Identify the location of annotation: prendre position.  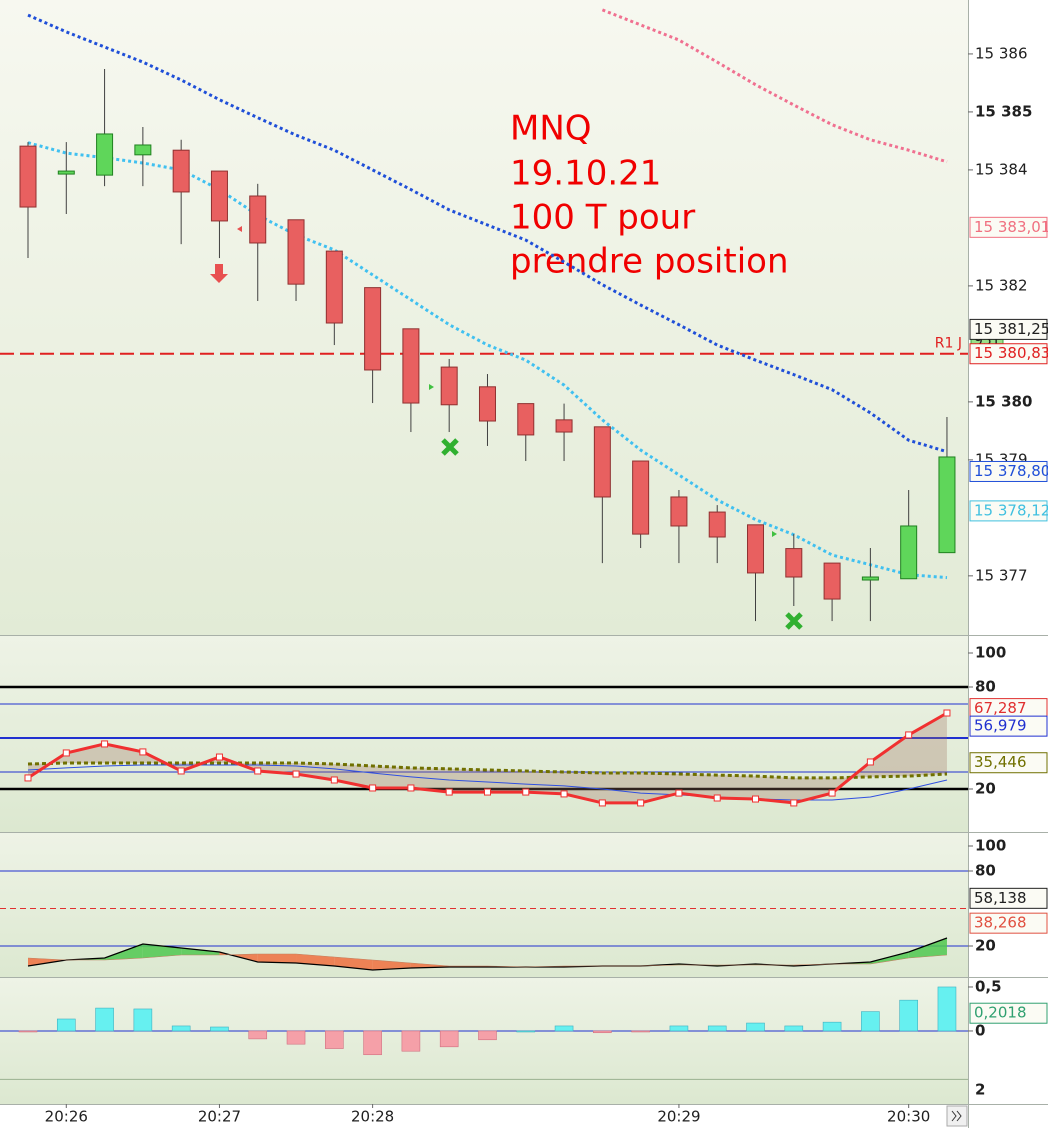
(649, 262).